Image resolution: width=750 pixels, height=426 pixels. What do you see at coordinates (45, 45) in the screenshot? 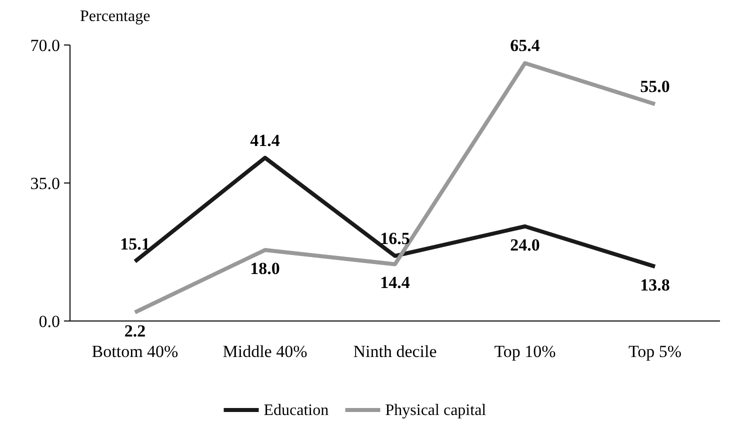
I see `y-tick-label: 70.0` at bounding box center [45, 45].